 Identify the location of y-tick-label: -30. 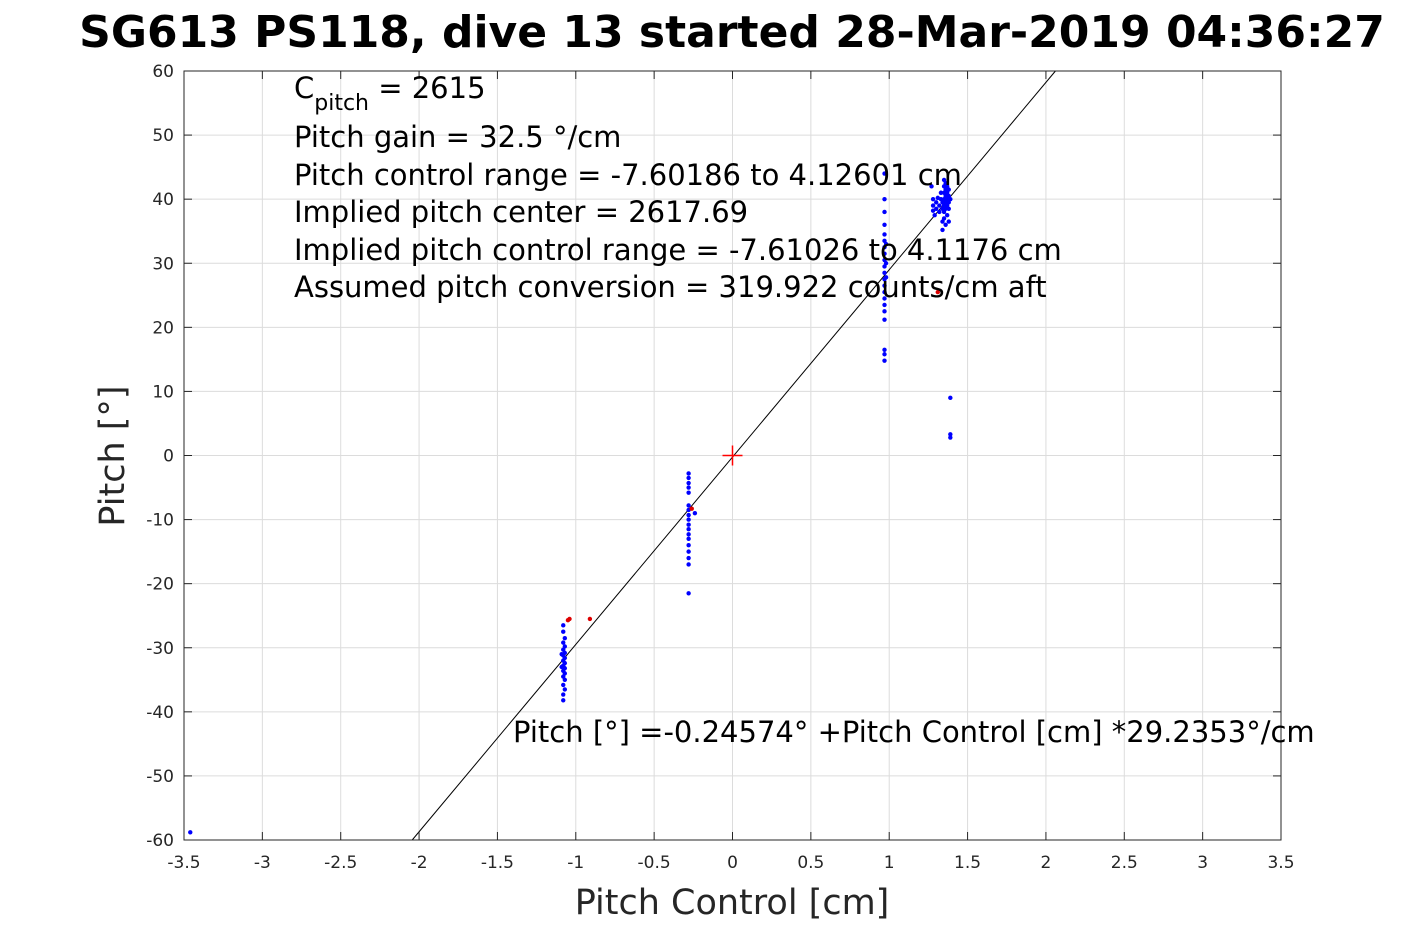
(160, 649).